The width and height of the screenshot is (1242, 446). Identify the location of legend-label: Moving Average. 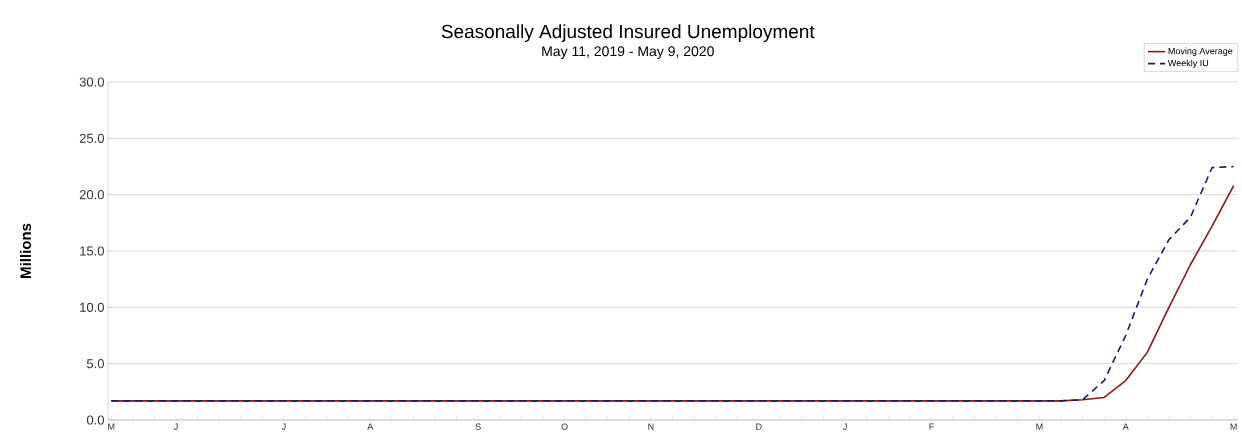
(1200, 51).